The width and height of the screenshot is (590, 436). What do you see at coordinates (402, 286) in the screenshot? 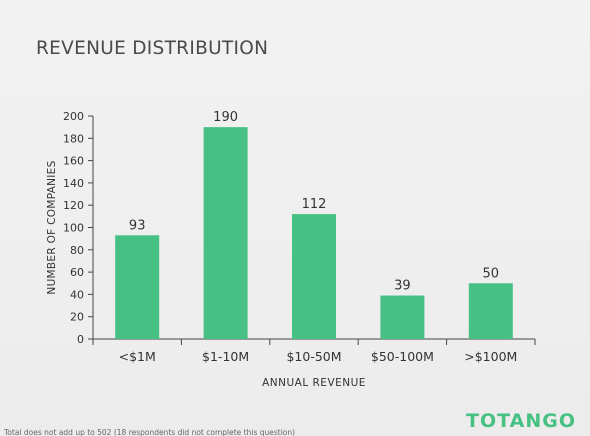
I see `data-label: 39` at bounding box center [402, 286].